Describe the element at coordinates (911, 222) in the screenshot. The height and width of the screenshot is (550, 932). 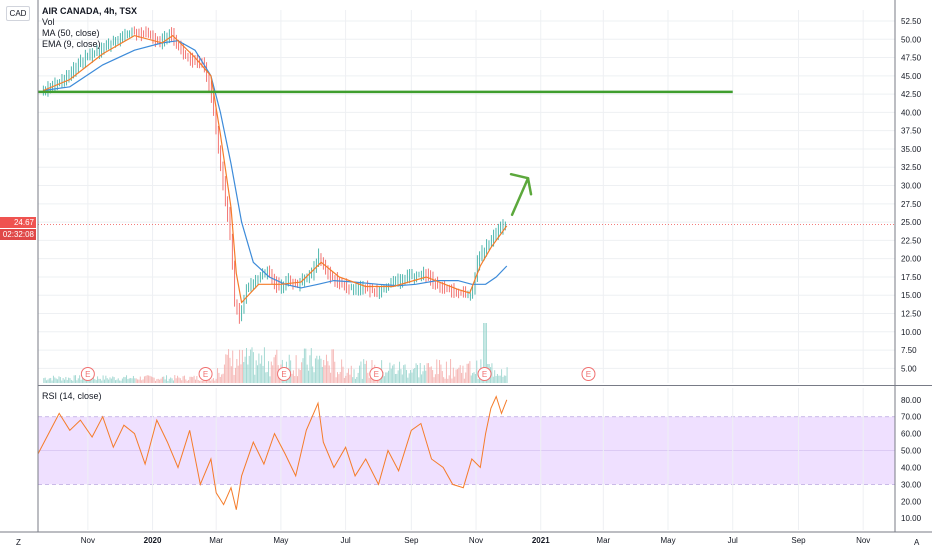
I see `price-tick-label: 25.00` at that location.